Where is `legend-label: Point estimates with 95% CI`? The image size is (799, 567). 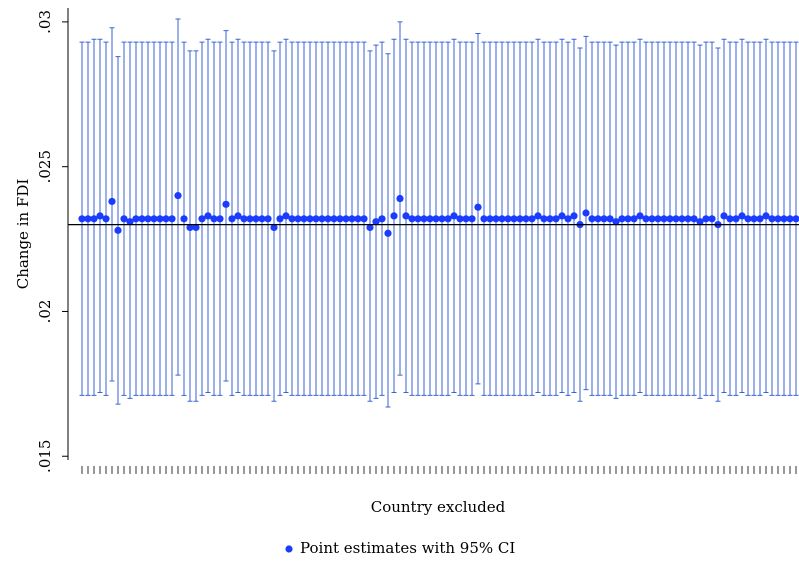 legend-label: Point estimates with 95% CI is located at coordinates (407, 548).